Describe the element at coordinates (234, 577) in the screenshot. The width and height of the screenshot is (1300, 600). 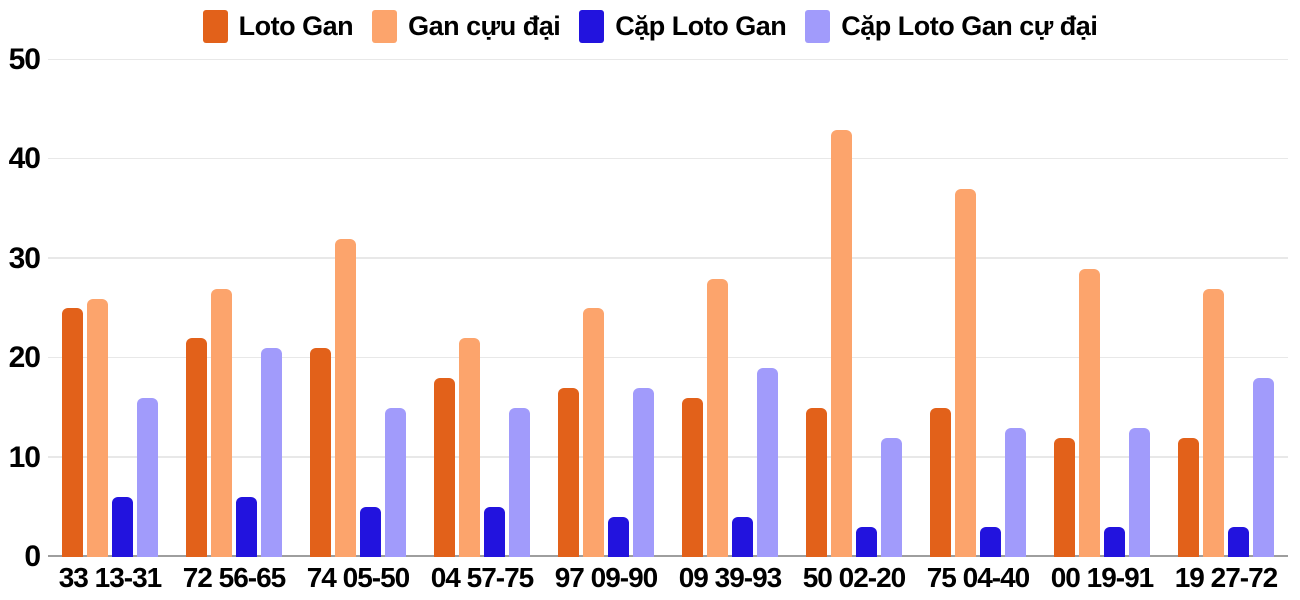
I see `x-tick-label: 72 56-65` at that location.